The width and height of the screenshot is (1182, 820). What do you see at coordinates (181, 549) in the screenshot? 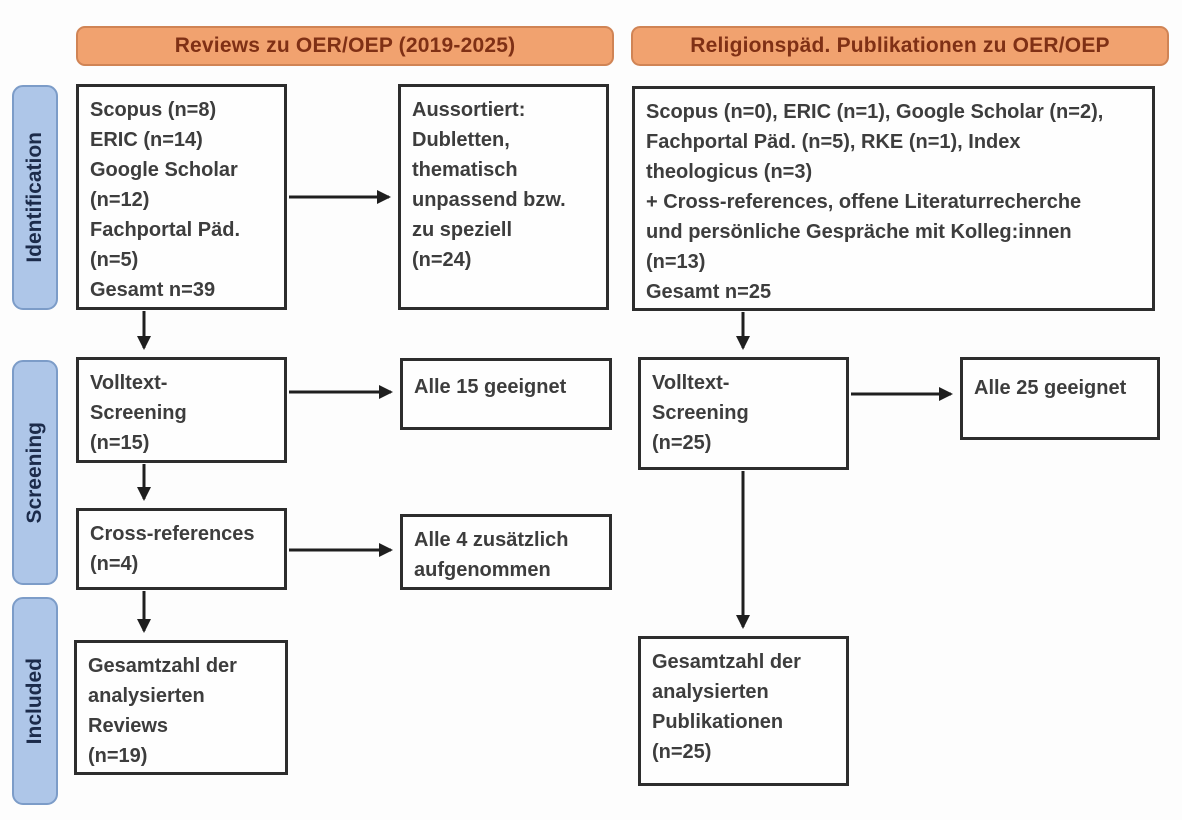
I see `box-left-crossreferences: Cross-references (n=4)` at bounding box center [181, 549].